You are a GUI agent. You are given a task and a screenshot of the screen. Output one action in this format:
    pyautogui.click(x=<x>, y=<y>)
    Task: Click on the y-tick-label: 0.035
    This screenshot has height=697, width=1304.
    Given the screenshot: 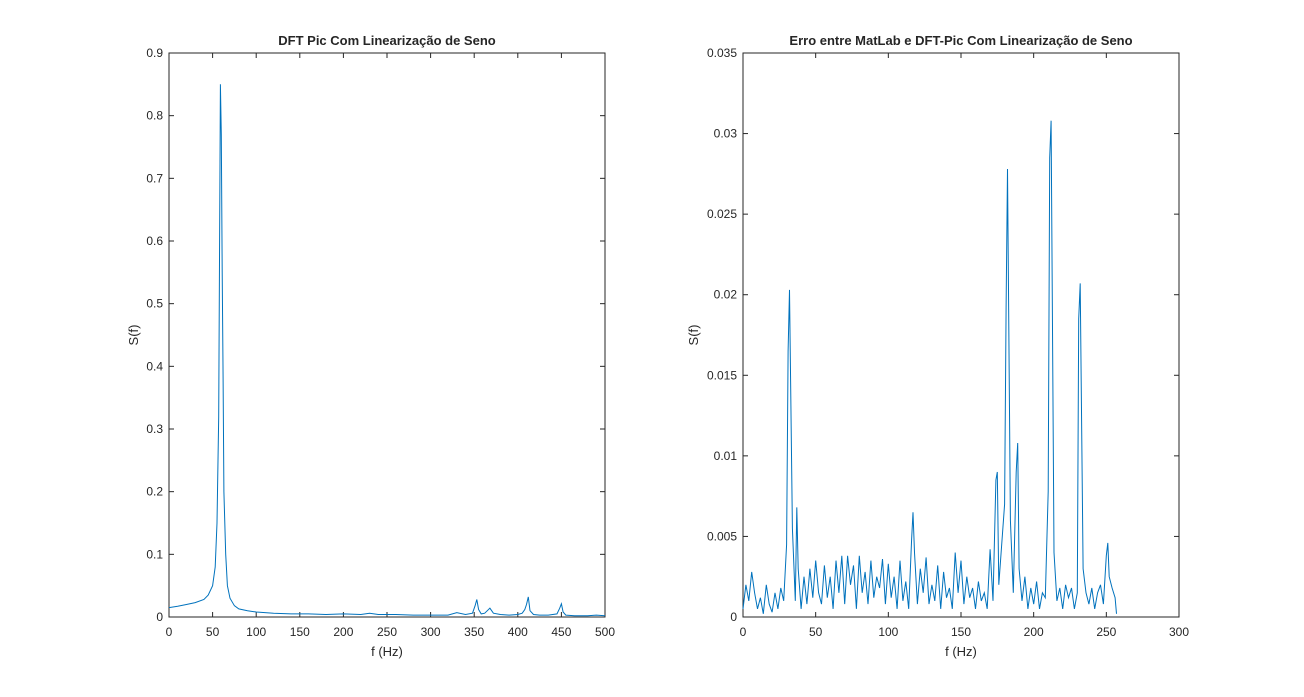 What is the action you would take?
    pyautogui.click(x=722, y=53)
    